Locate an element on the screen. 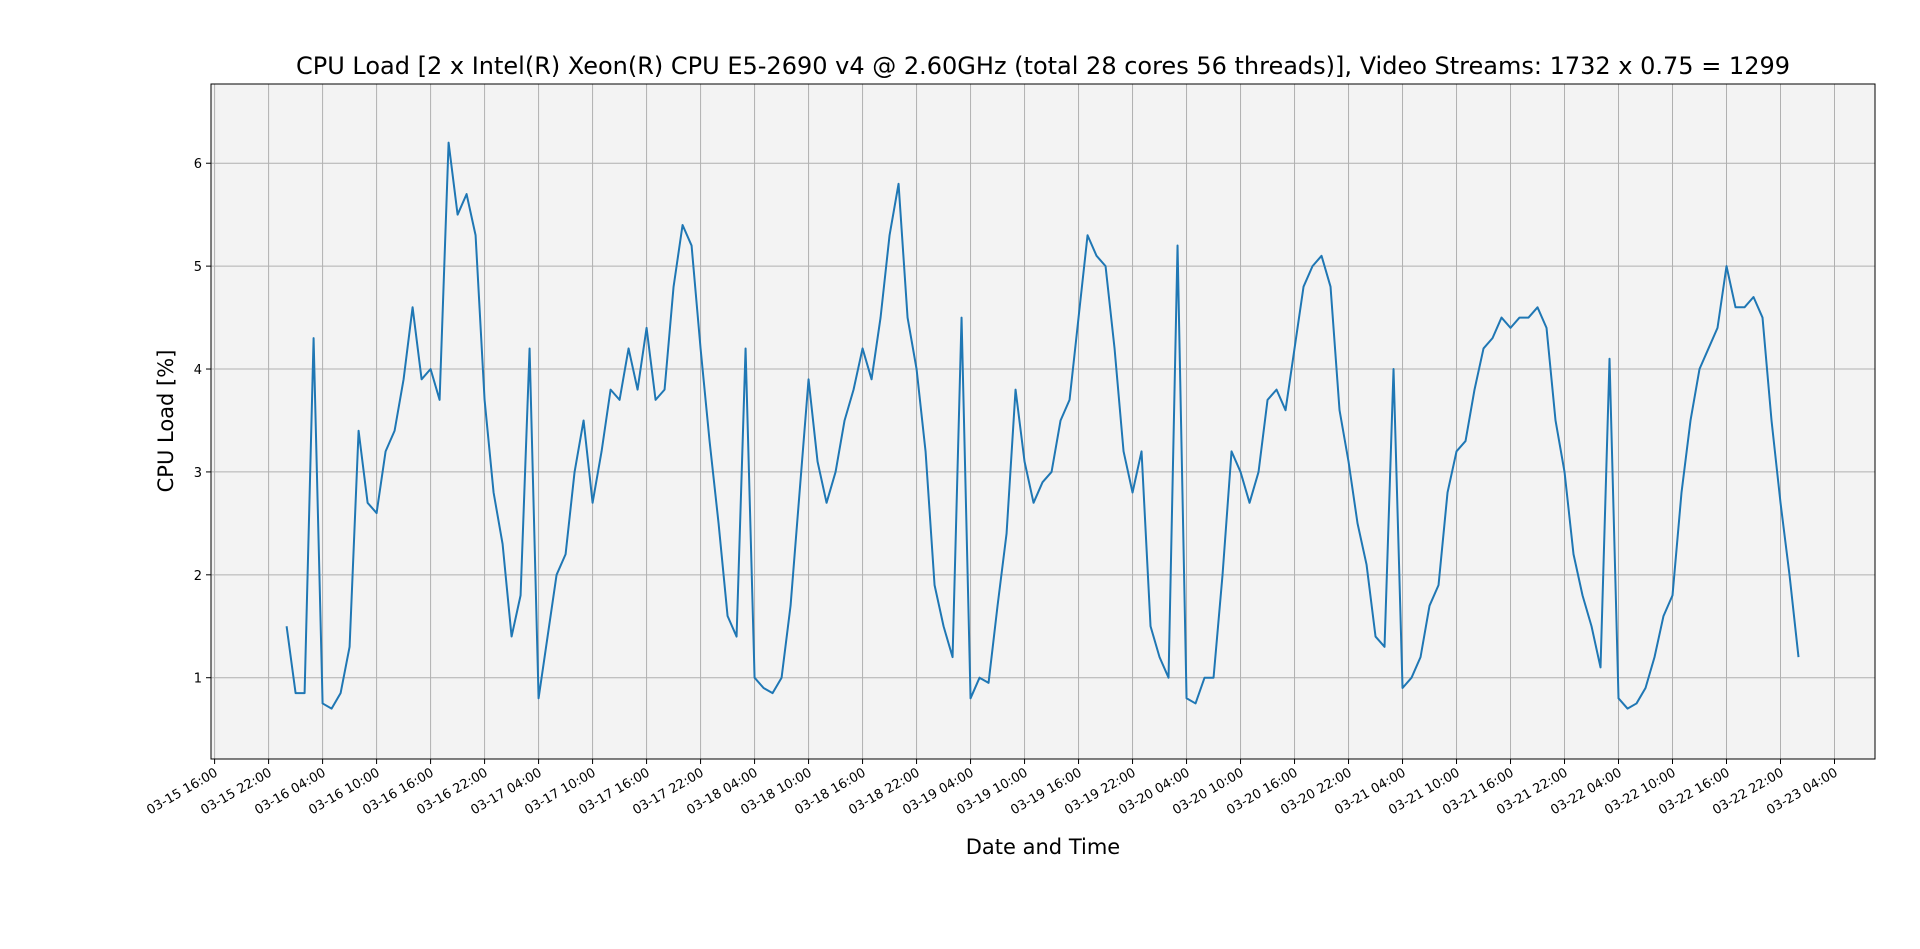 The height and width of the screenshot is (949, 1920). y-tick-label: 1 is located at coordinates (198, 679).